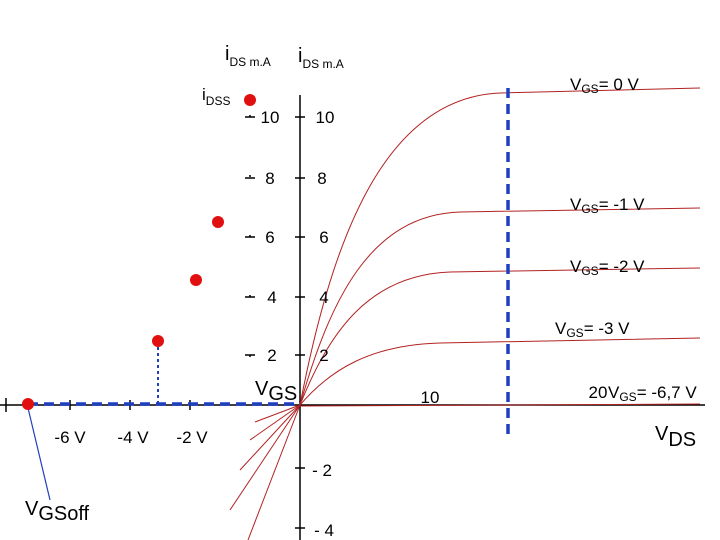 The image size is (720, 540). I want to click on idss-label: iDSS, so click(216, 96).